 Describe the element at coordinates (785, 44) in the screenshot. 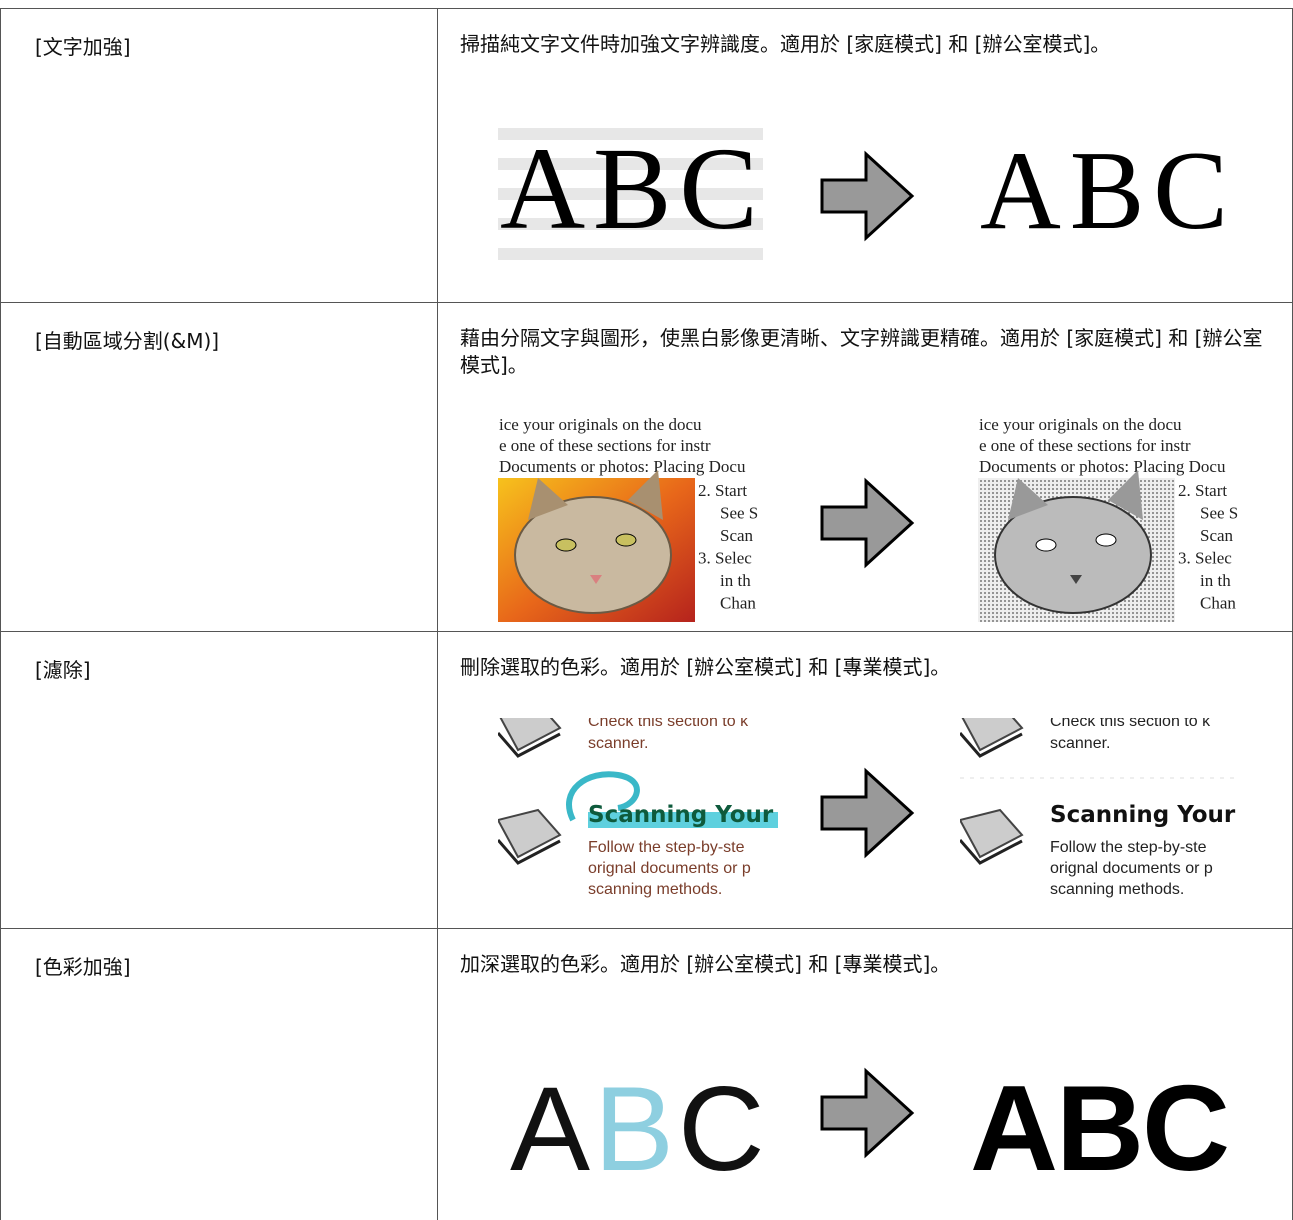

I see `row-description: 掃描純文字文件時加強文字辨識度。適用於 [家庭模式] 和 [辦公室模式]。` at that location.